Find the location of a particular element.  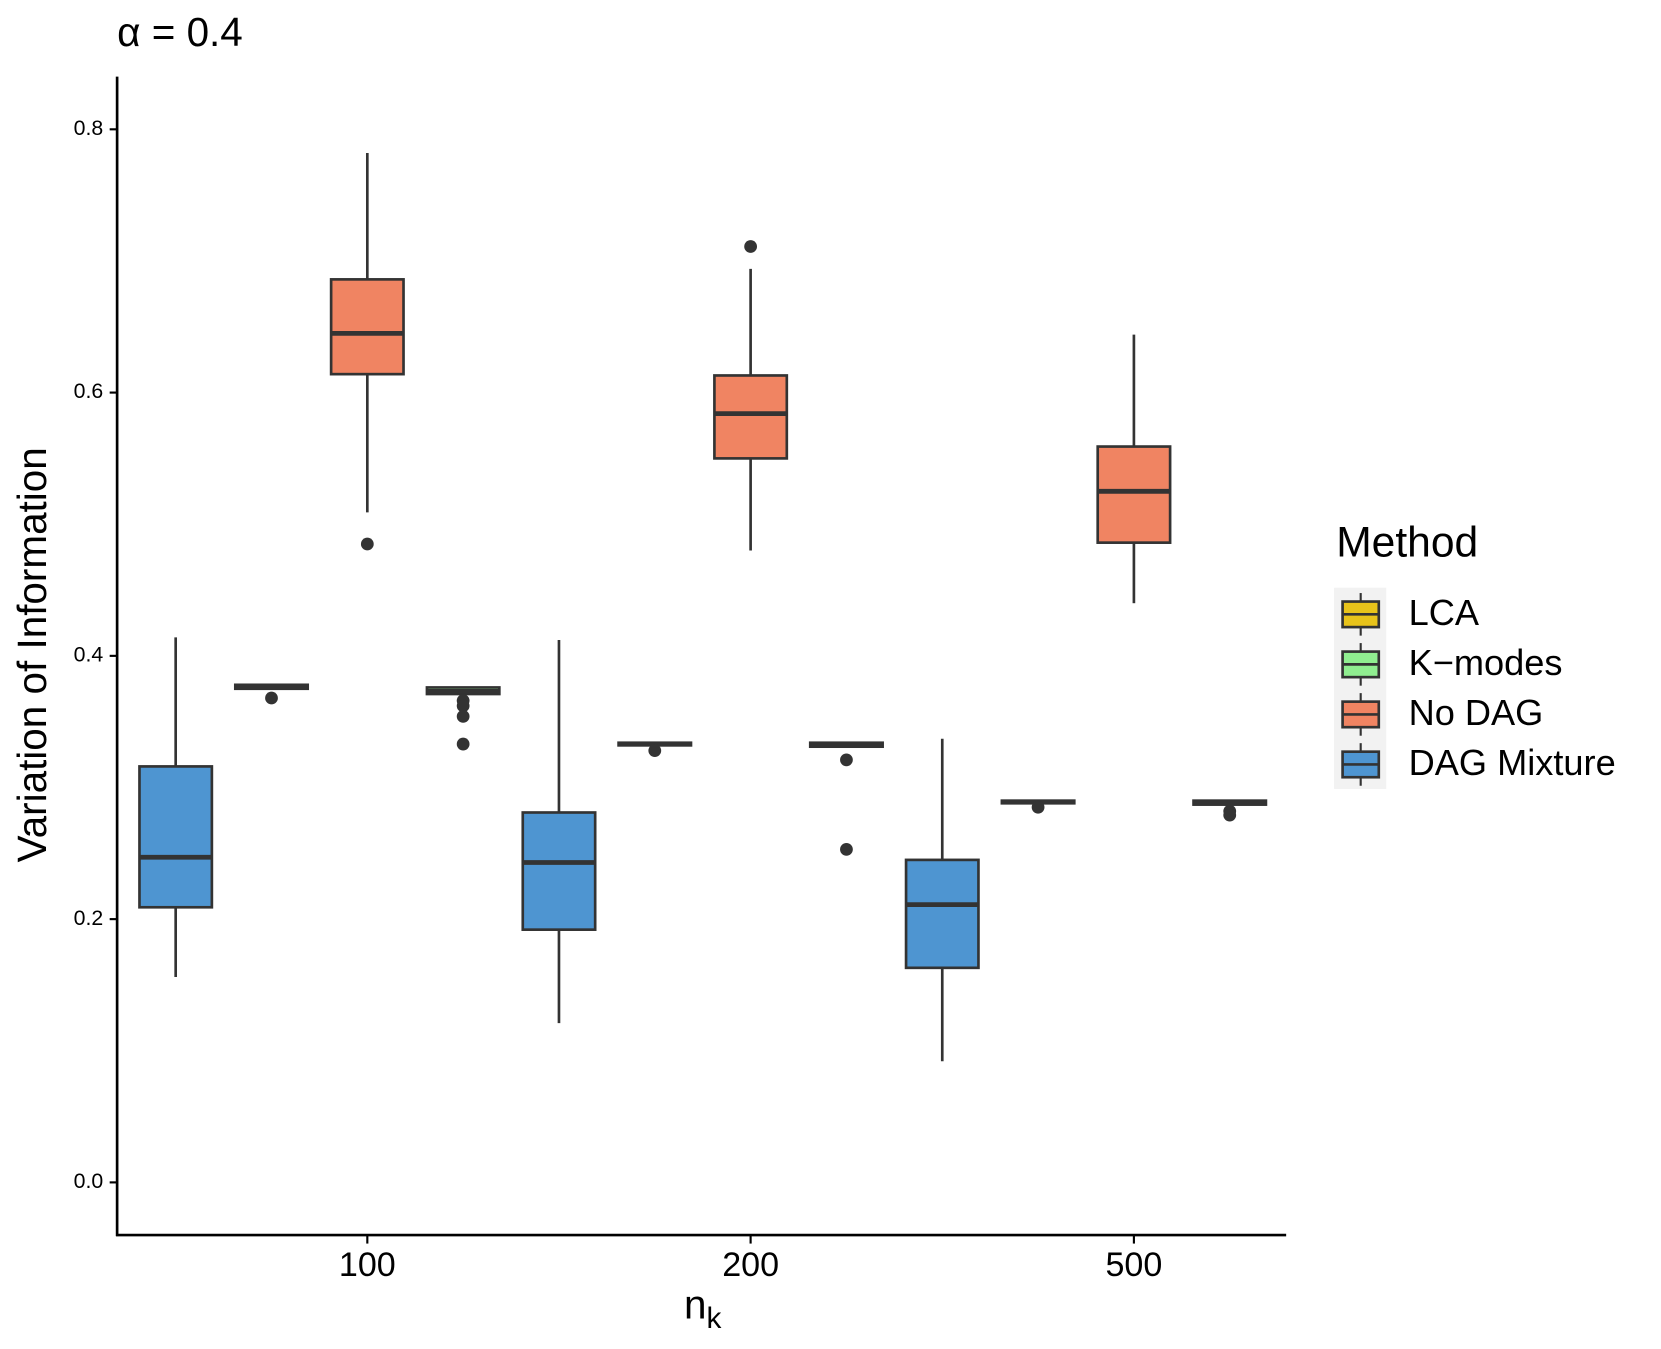

y-tick-label: 0.2 is located at coordinates (89, 918).